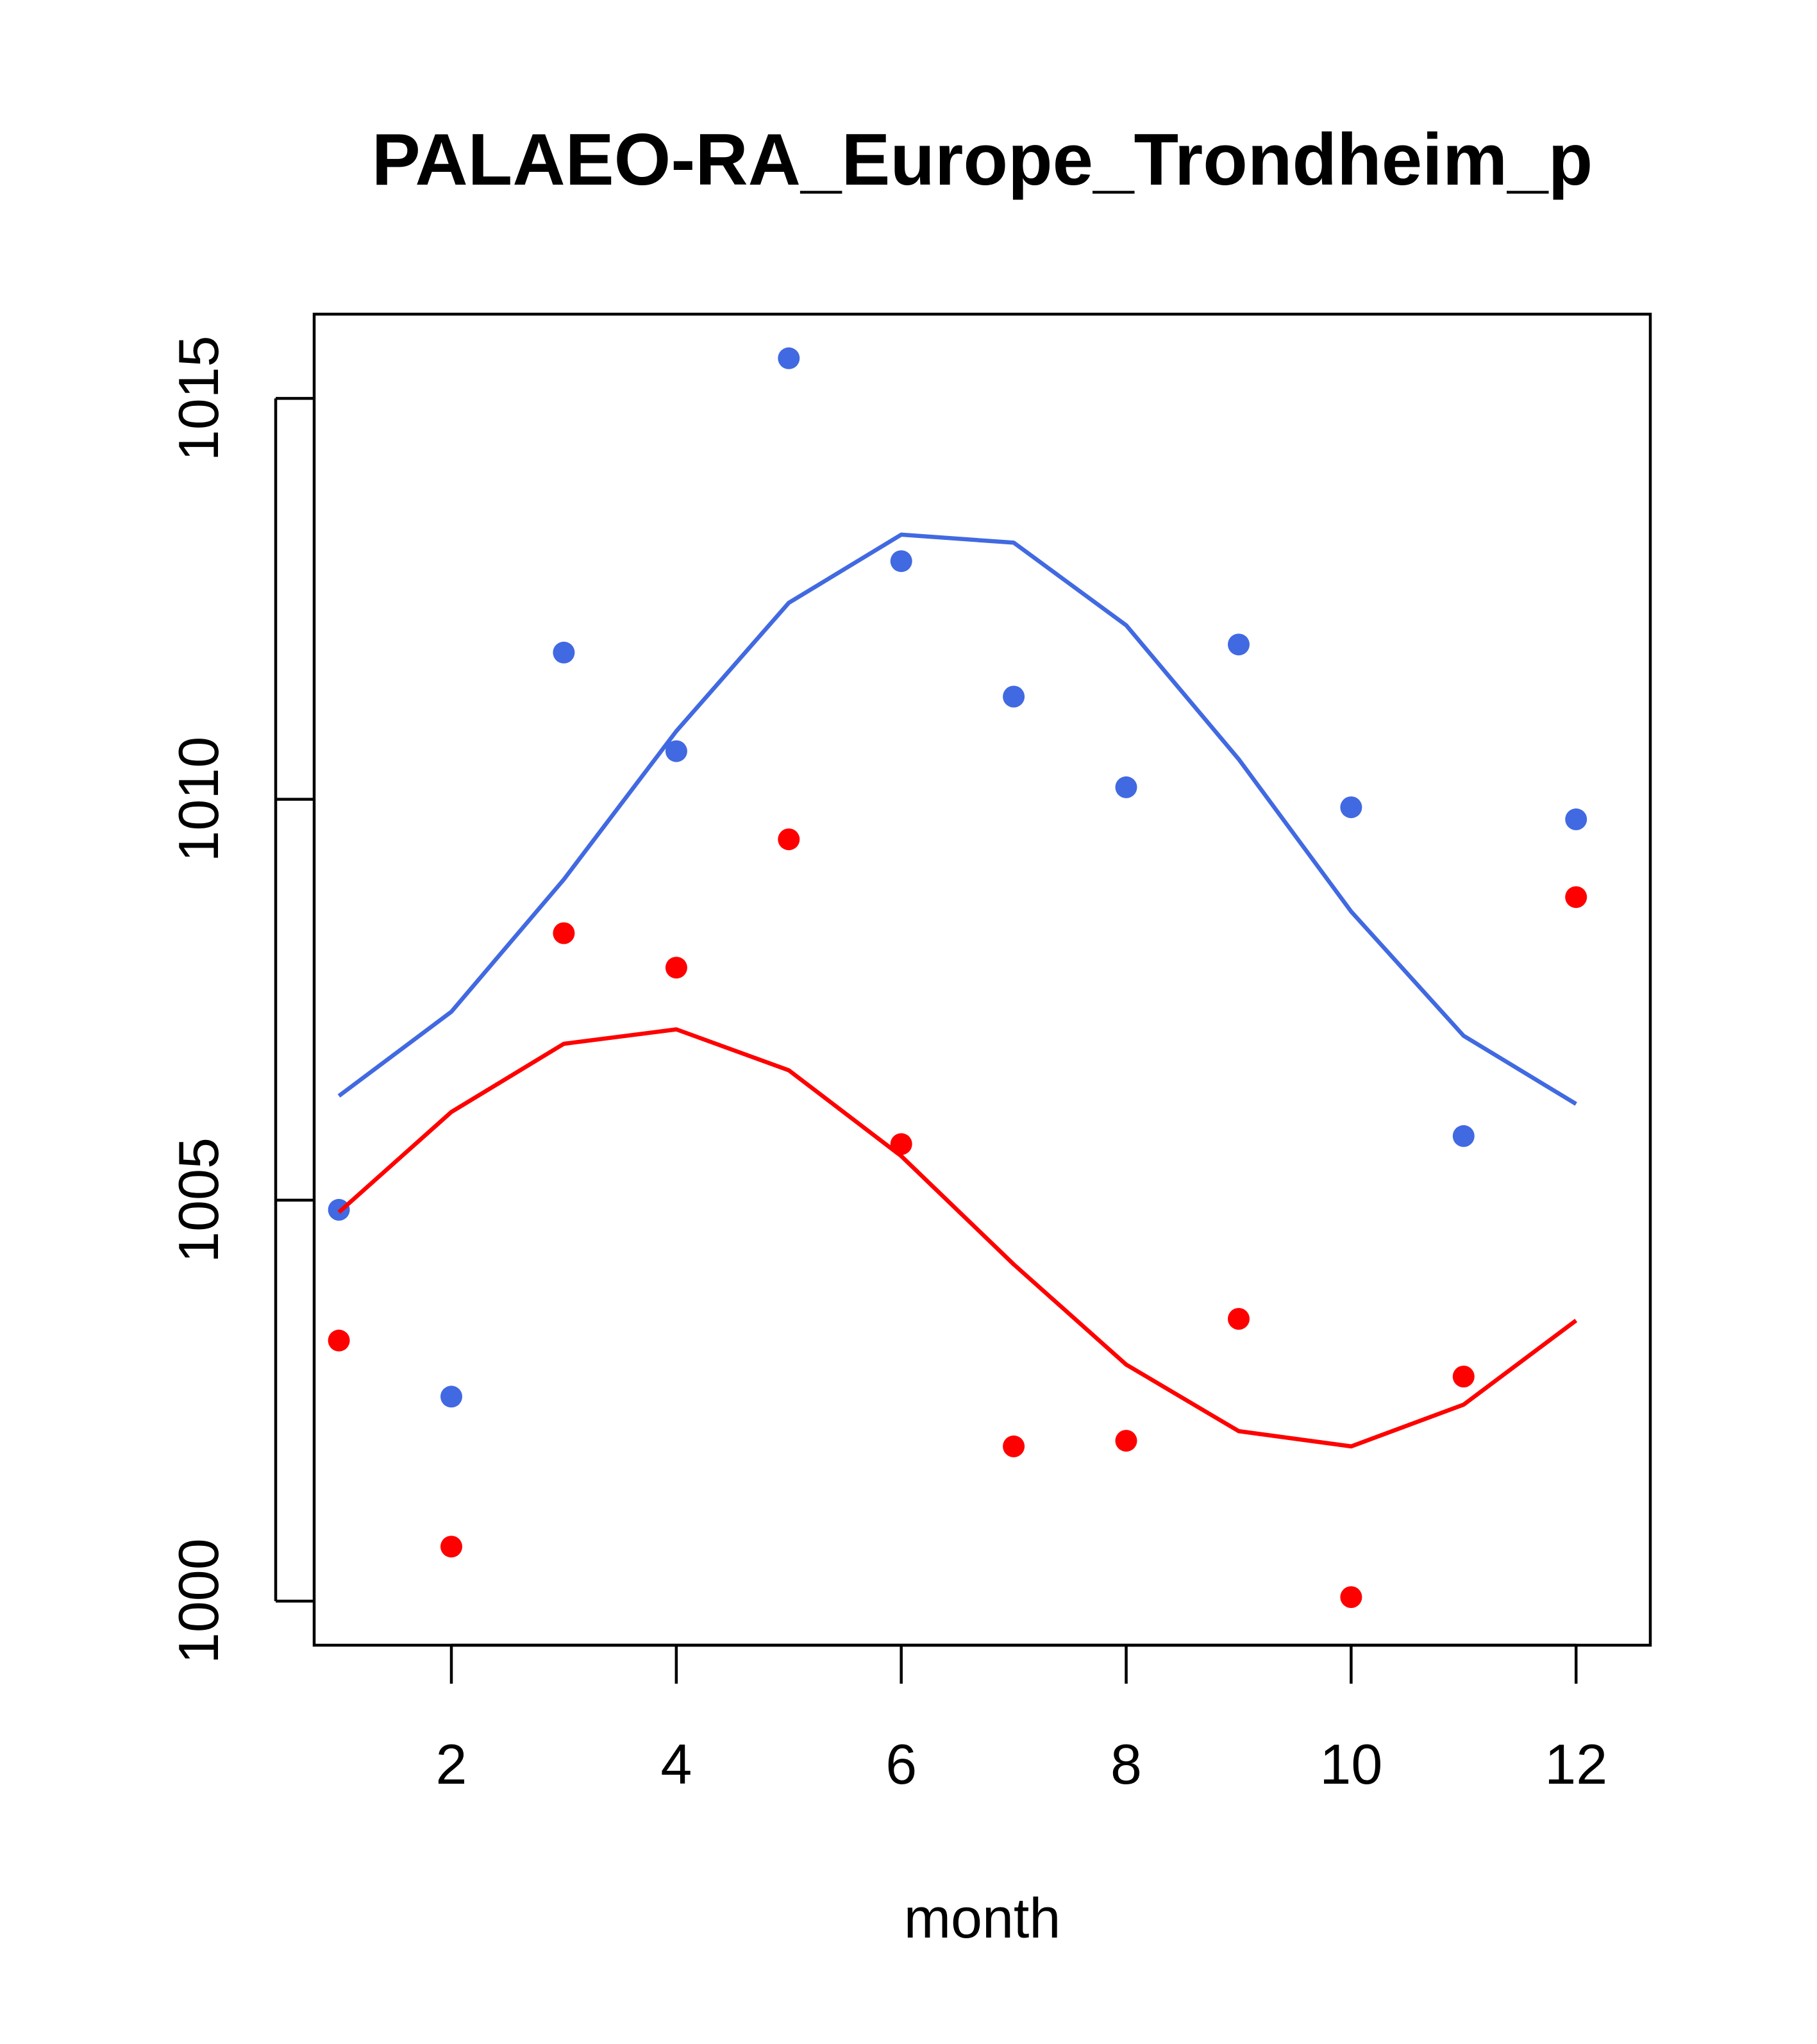  I want to click on x-axis: 2 4 6 8 10 12, so click(1021, 1720).